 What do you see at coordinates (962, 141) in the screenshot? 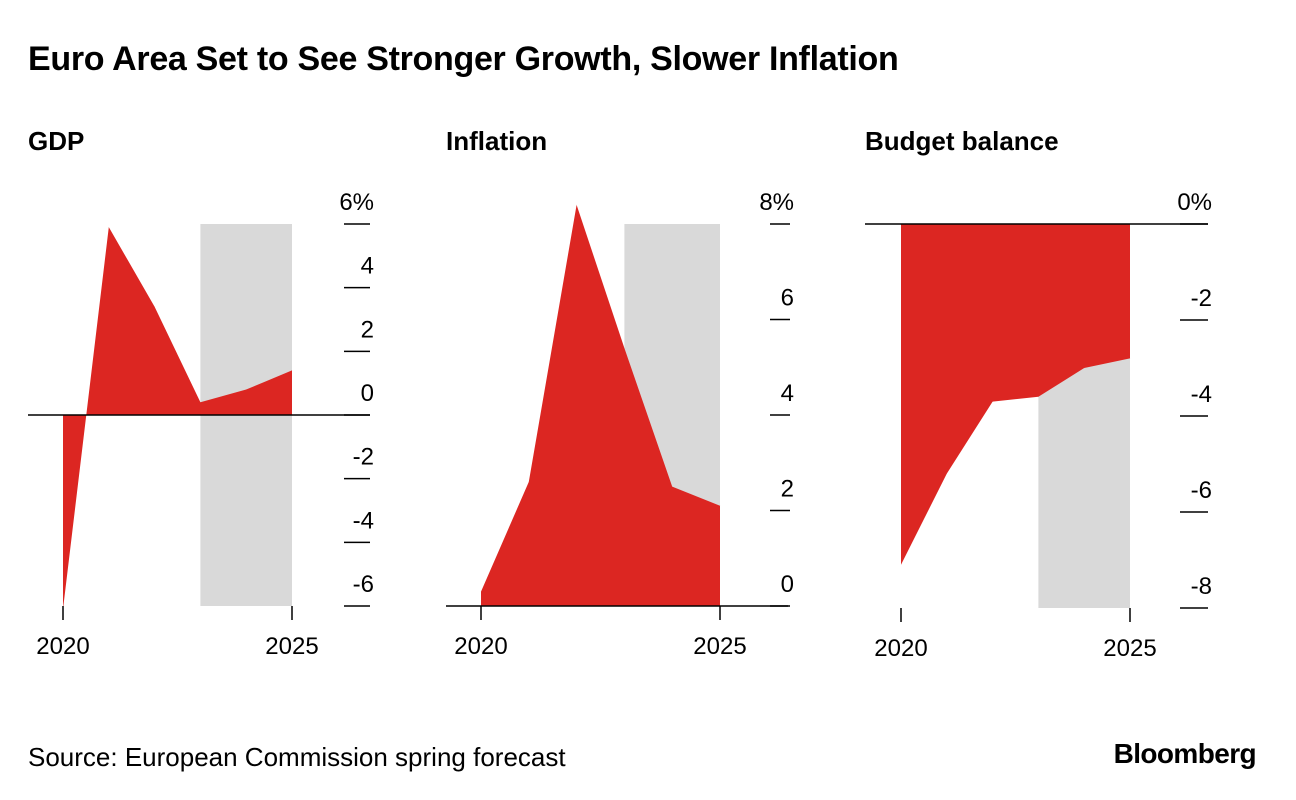
I see `panel-title: Budget balance` at bounding box center [962, 141].